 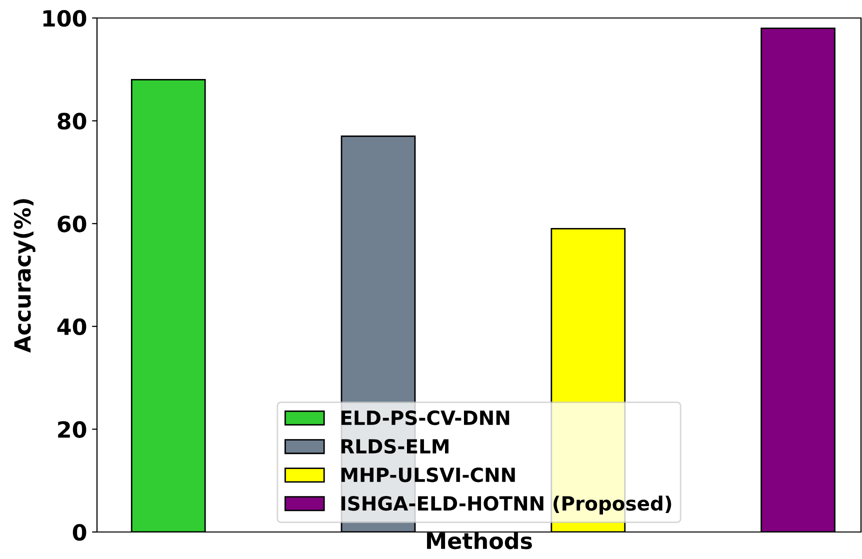 What do you see at coordinates (72, 224) in the screenshot?
I see `y-tick-label: 60` at bounding box center [72, 224].